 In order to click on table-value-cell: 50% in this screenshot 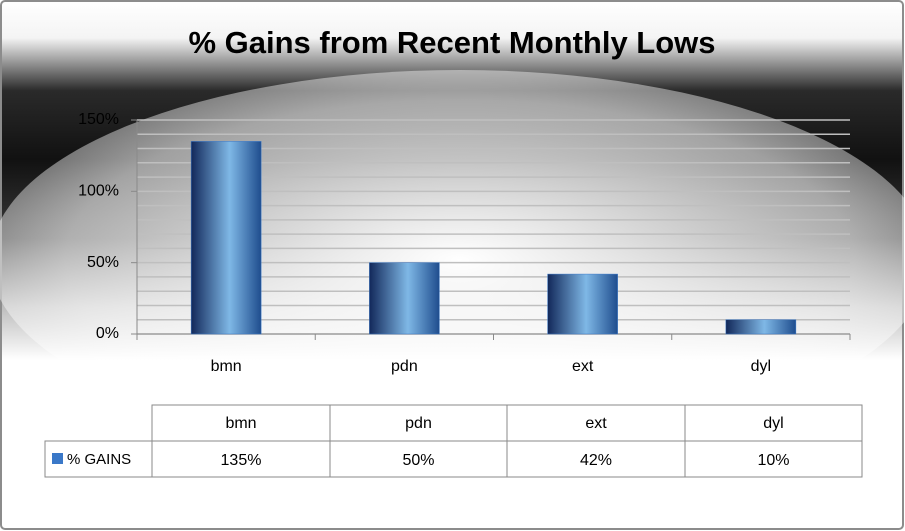, I will do `click(418, 460)`.